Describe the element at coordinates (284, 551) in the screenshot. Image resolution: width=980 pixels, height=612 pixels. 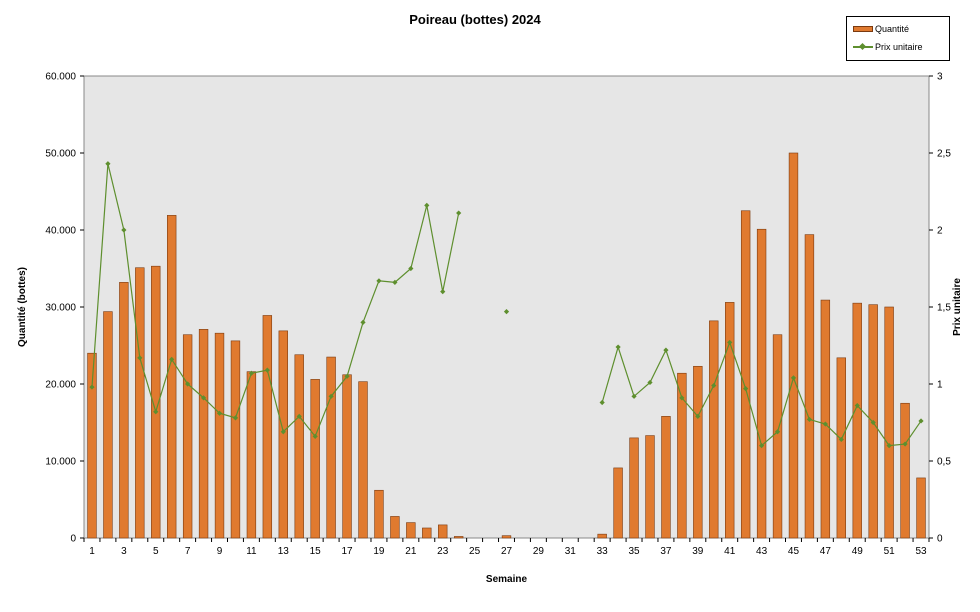
I see `x-tick-label: 13` at that location.